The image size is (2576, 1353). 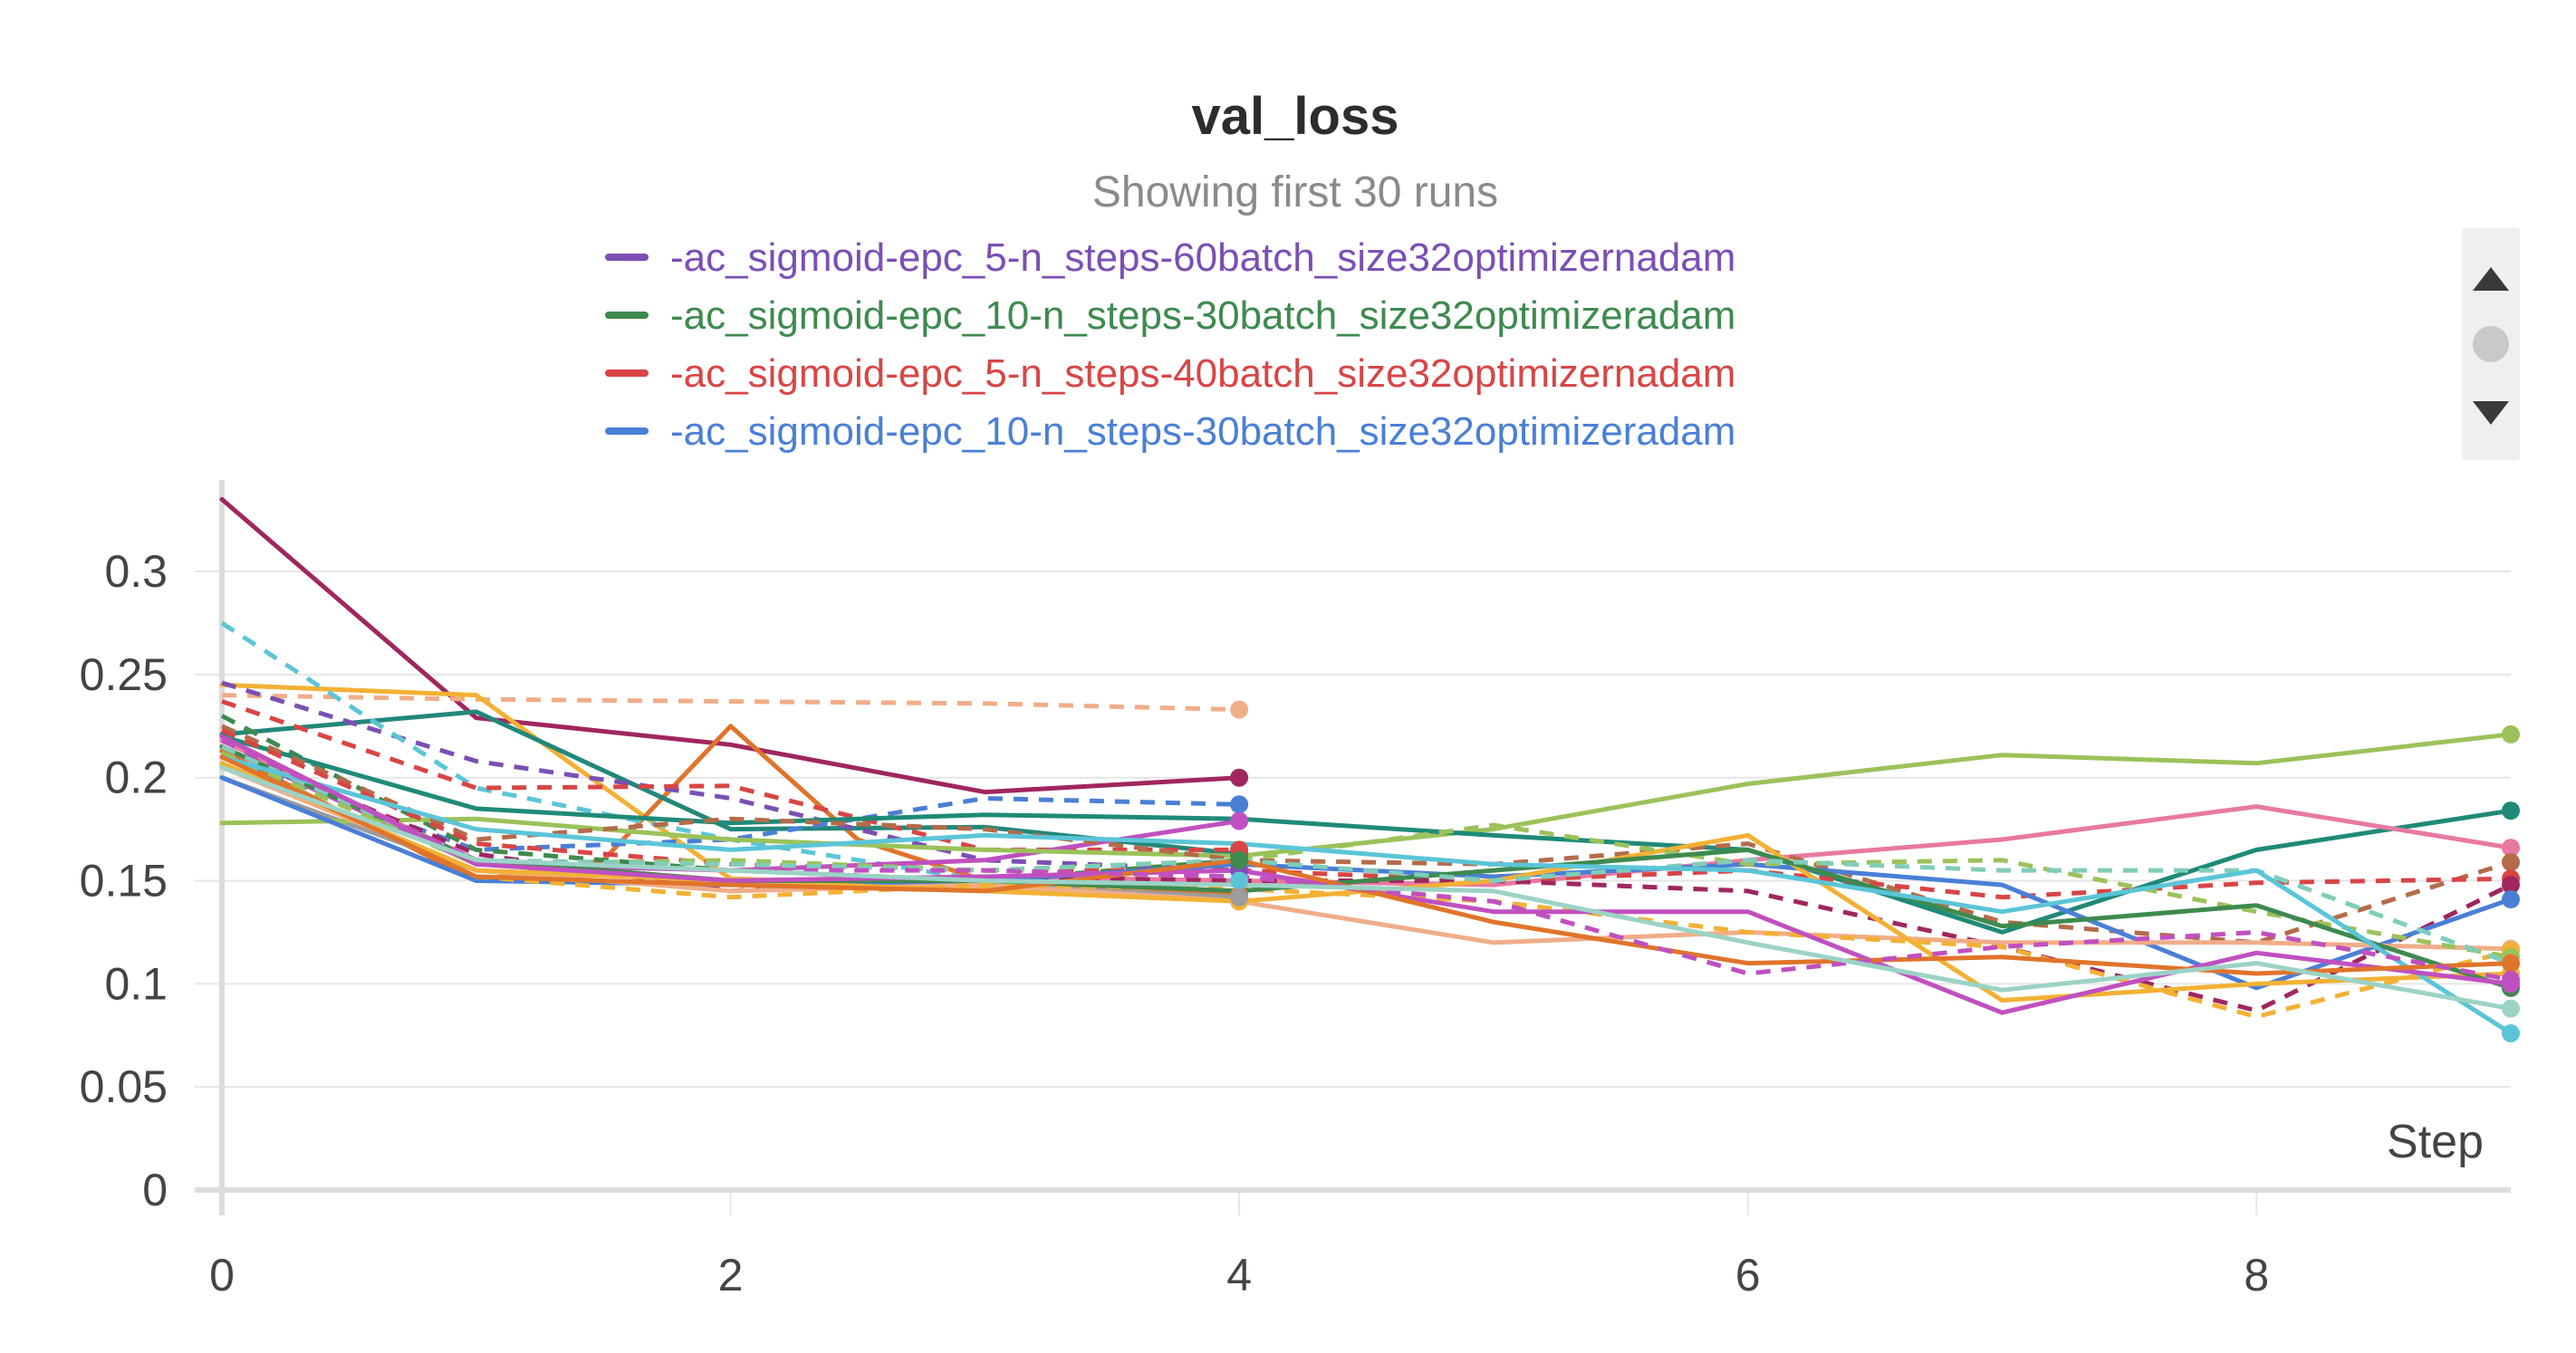 What do you see at coordinates (1239, 1275) in the screenshot?
I see `x-tick-label: 4` at bounding box center [1239, 1275].